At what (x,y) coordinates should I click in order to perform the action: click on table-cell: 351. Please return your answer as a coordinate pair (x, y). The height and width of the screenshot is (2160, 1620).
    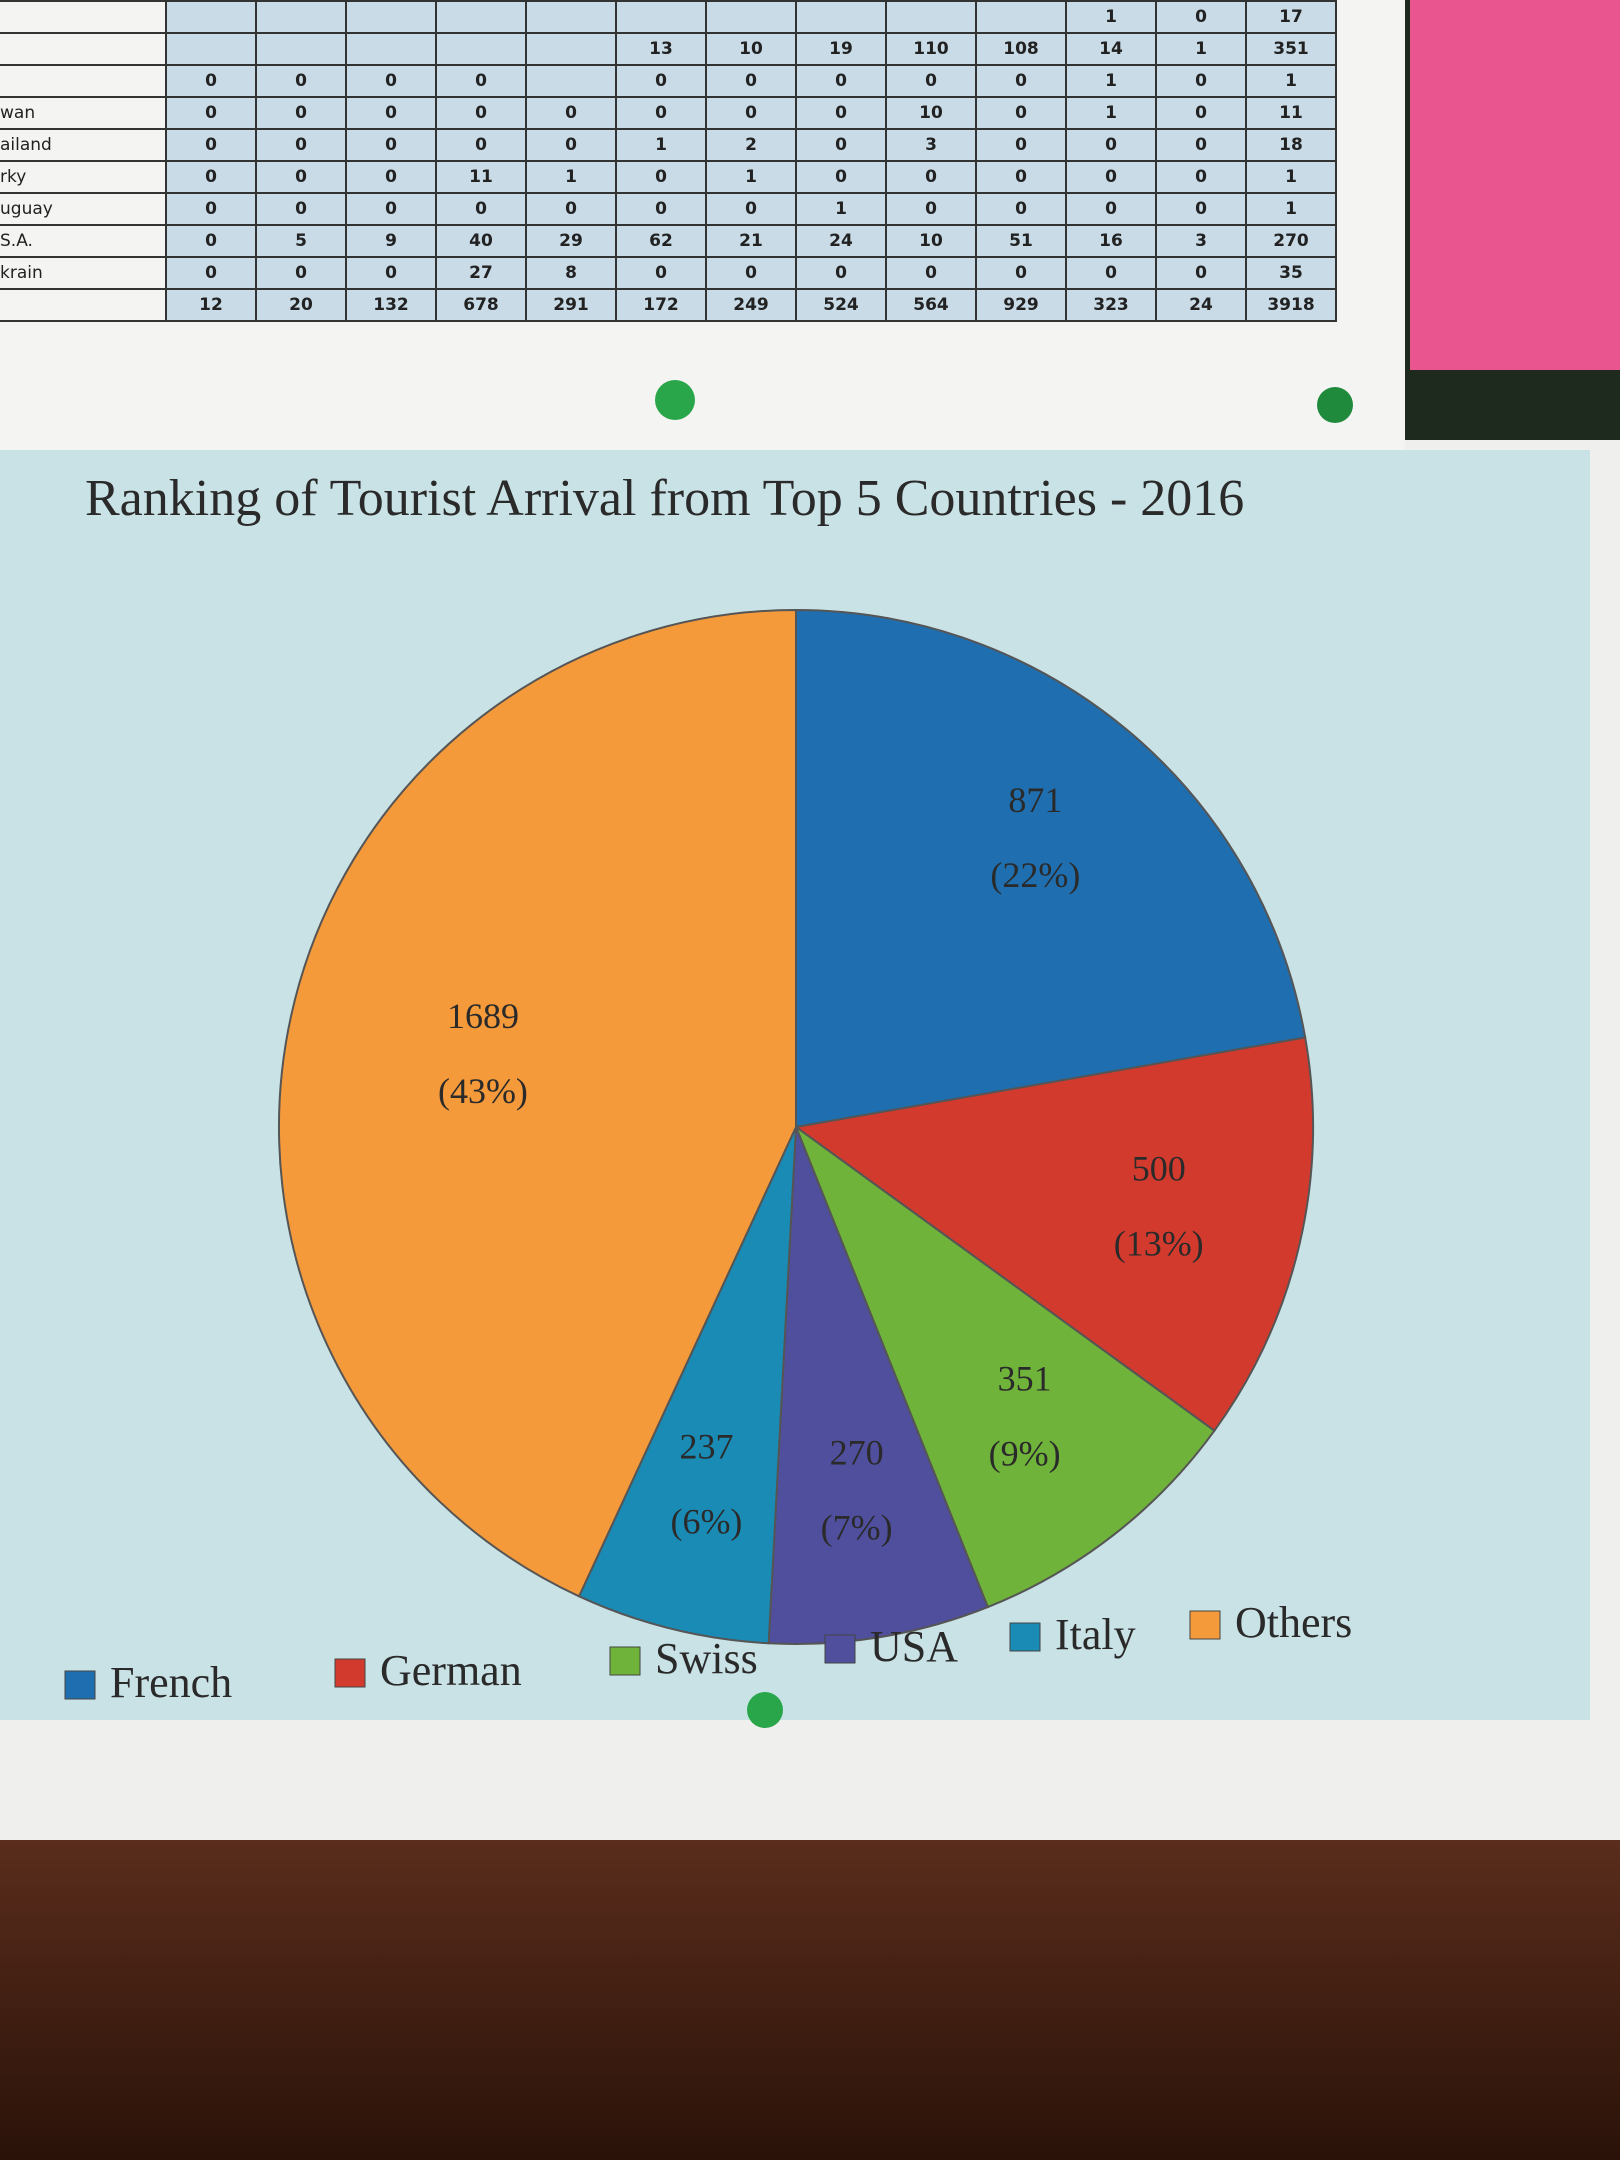
    Looking at the image, I should click on (1291, 49).